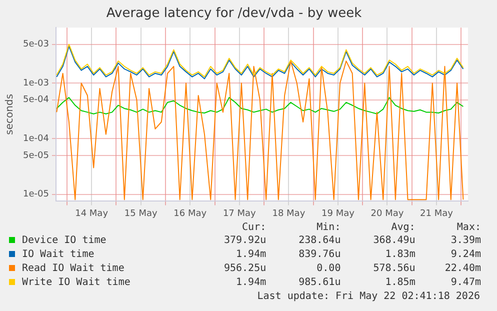 The height and width of the screenshot is (311, 497). What do you see at coordinates (437, 213) in the screenshot?
I see `x-tick-label: 21 May` at bounding box center [437, 213].